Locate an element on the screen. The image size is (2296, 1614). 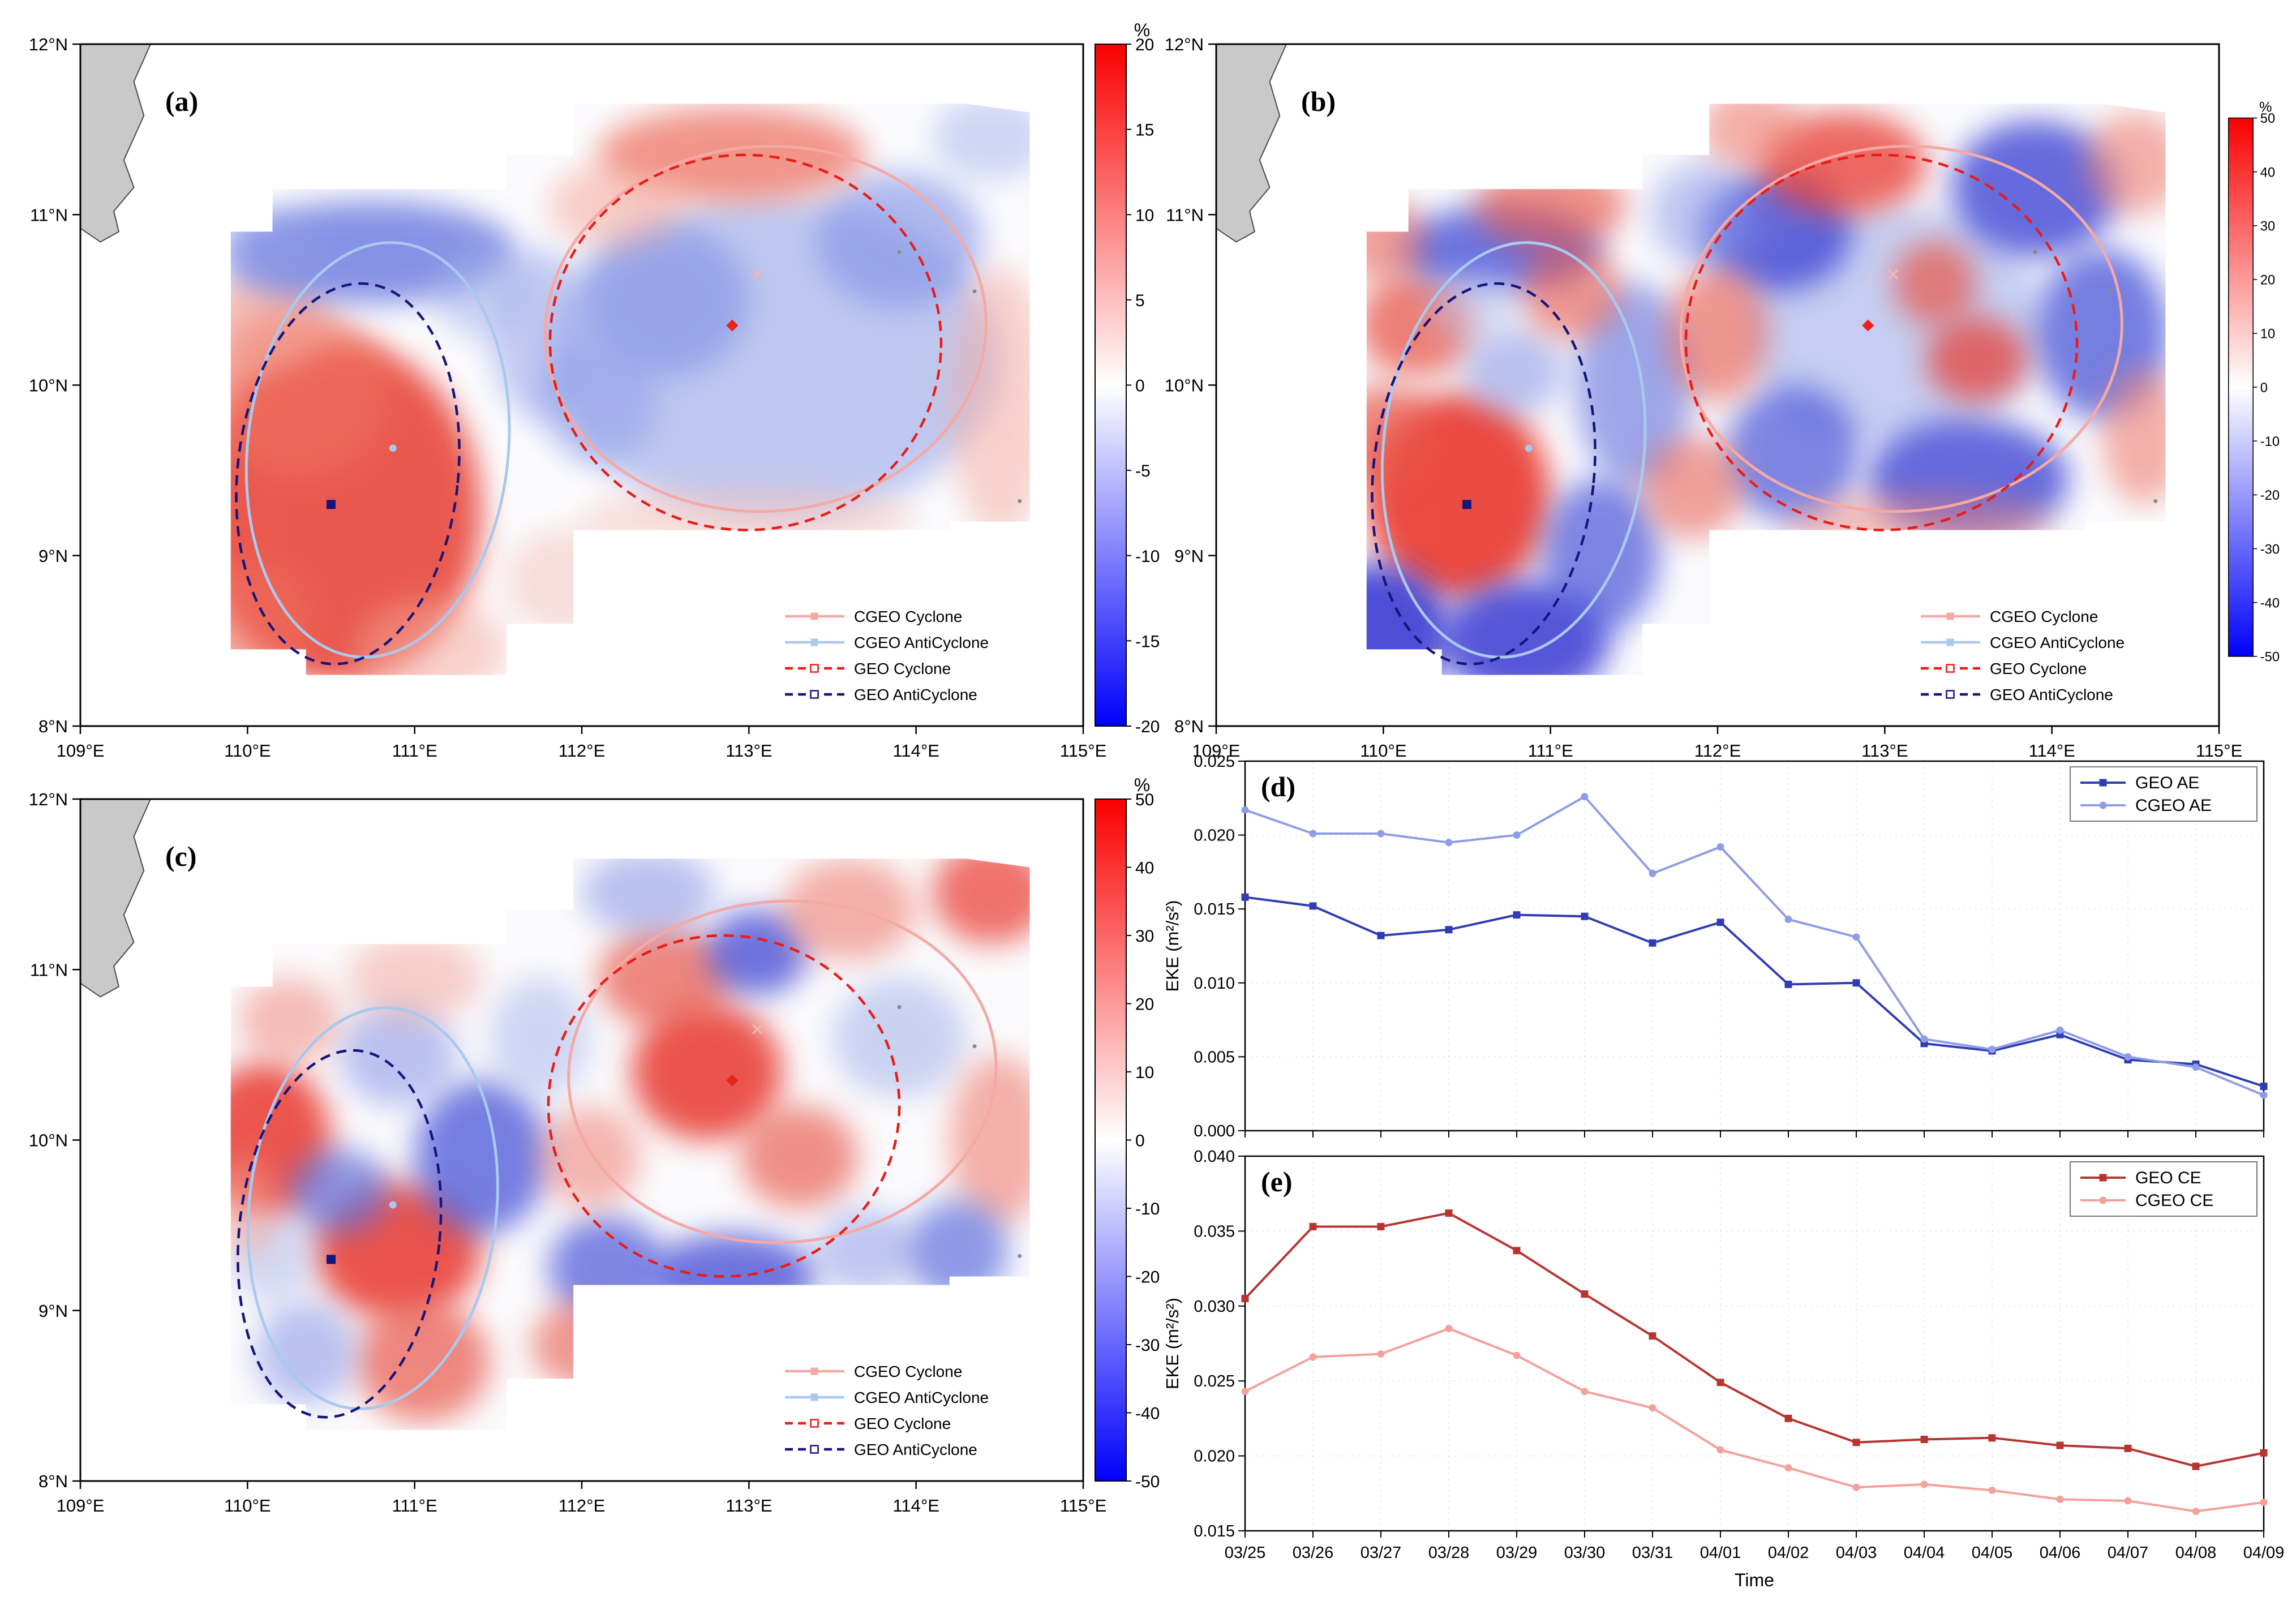
y-tick-label: 0.035 is located at coordinates (1215, 1231).